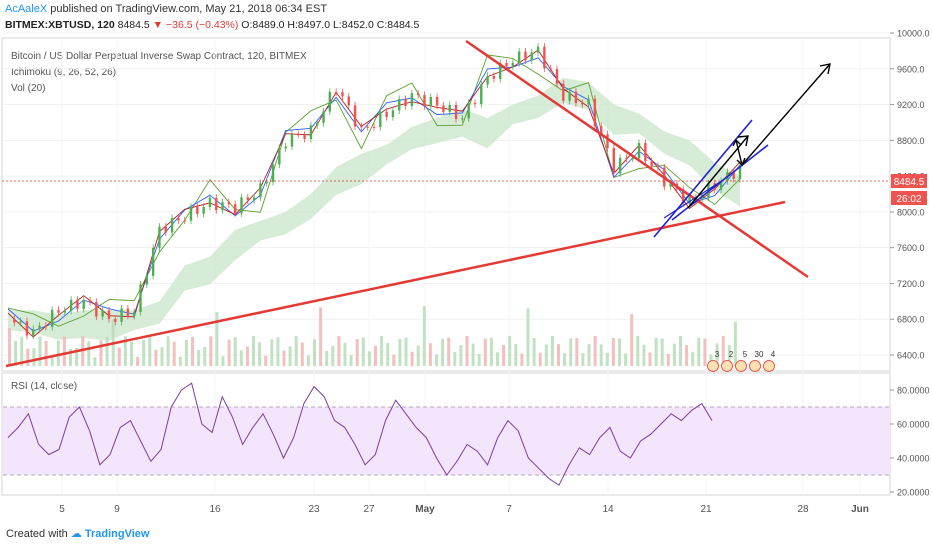 This screenshot has height=550, width=932. I want to click on channel-mid-line, so click(692, 200).